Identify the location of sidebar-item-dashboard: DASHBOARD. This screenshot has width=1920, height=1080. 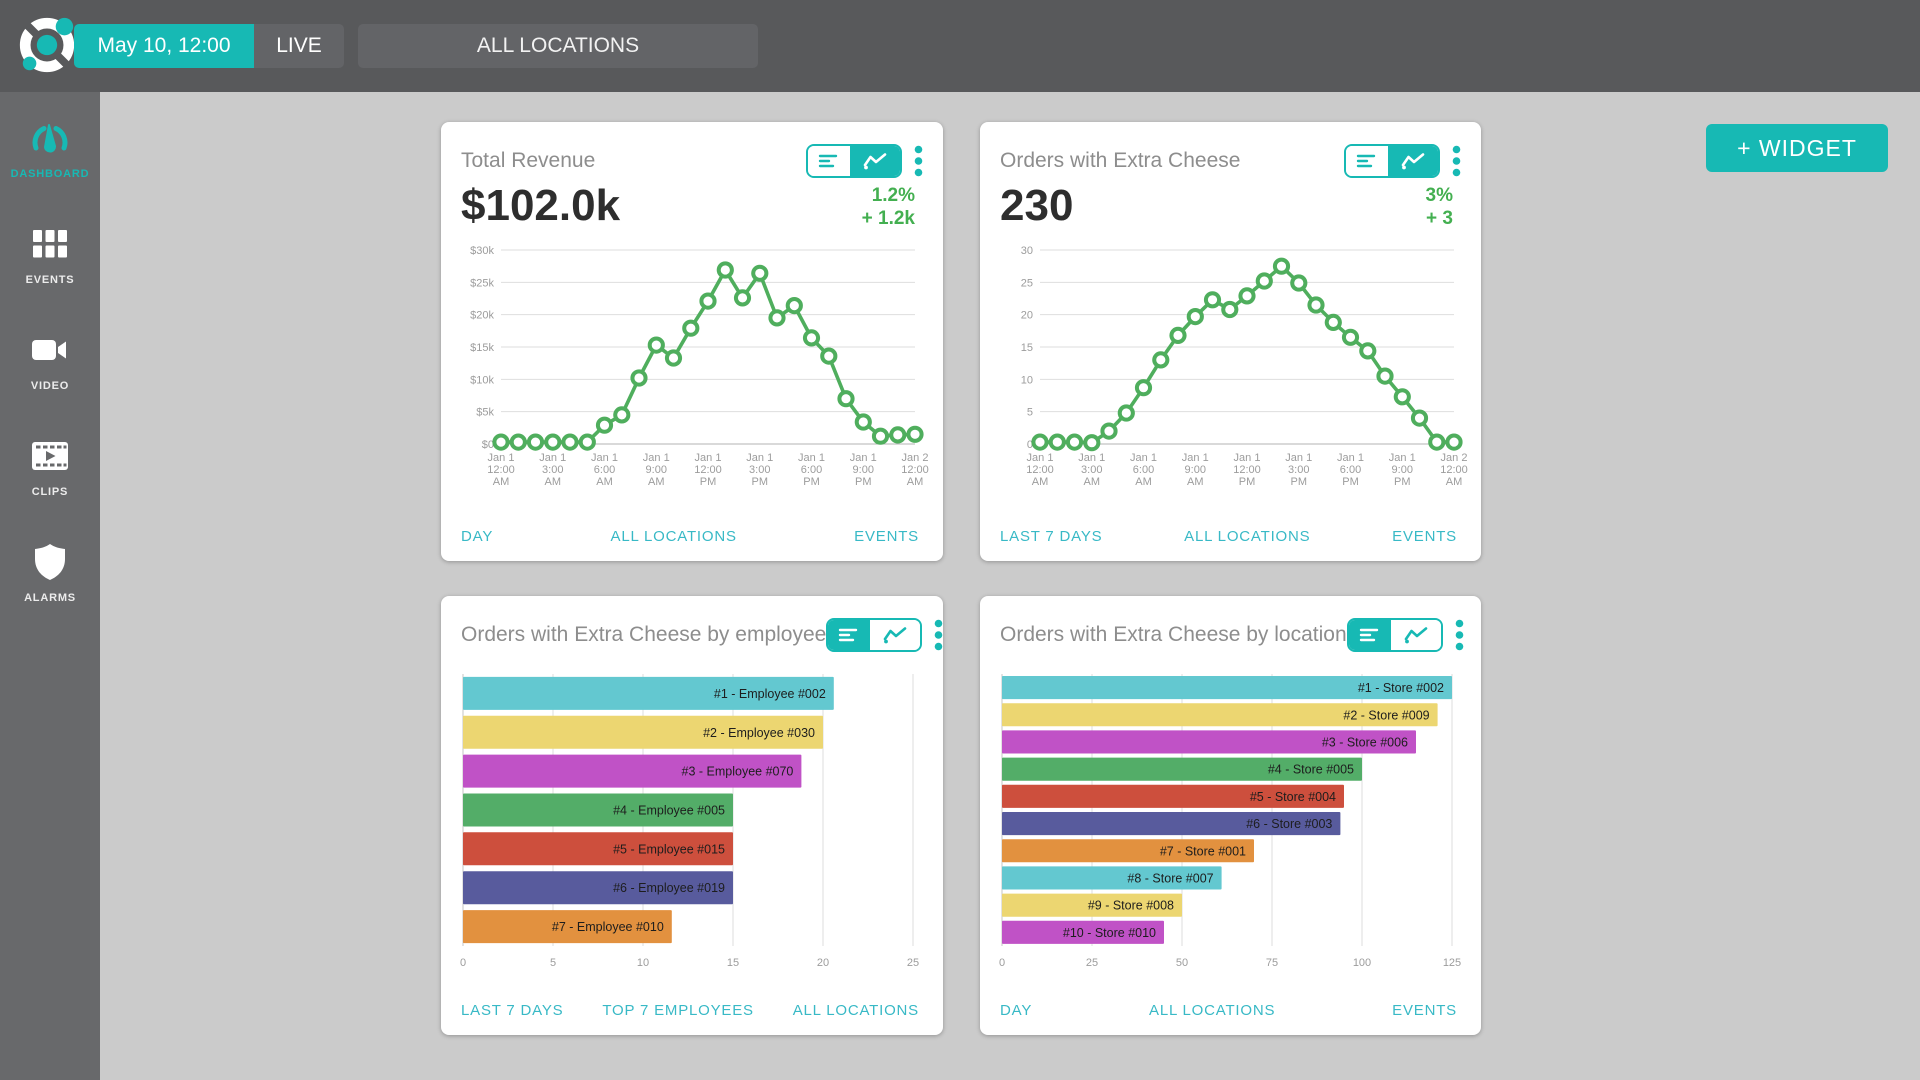
(50, 149).